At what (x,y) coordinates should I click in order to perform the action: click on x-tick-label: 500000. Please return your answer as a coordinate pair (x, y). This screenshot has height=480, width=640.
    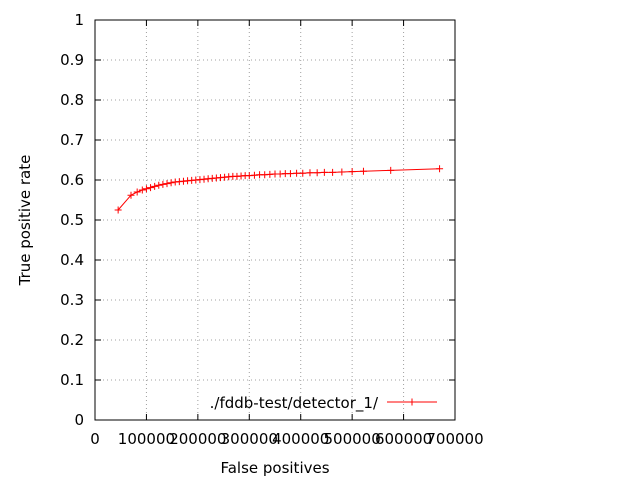
    Looking at the image, I should click on (352, 439).